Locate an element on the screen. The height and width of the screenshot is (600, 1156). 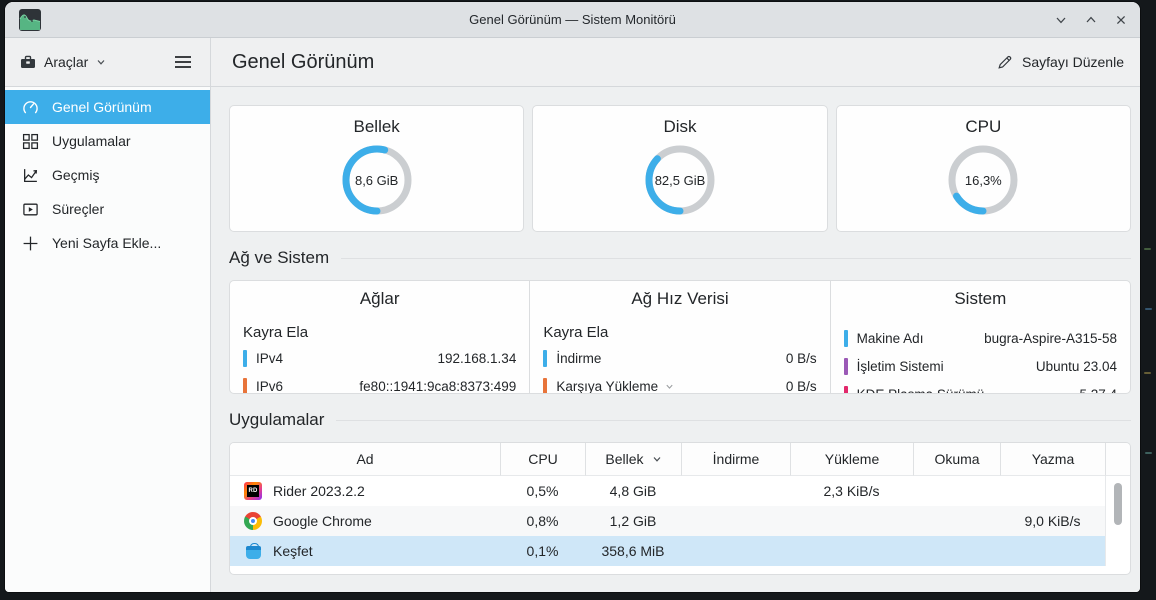
titlebar: Genel Görünüm — Sistem Monitörü is located at coordinates (572, 20).